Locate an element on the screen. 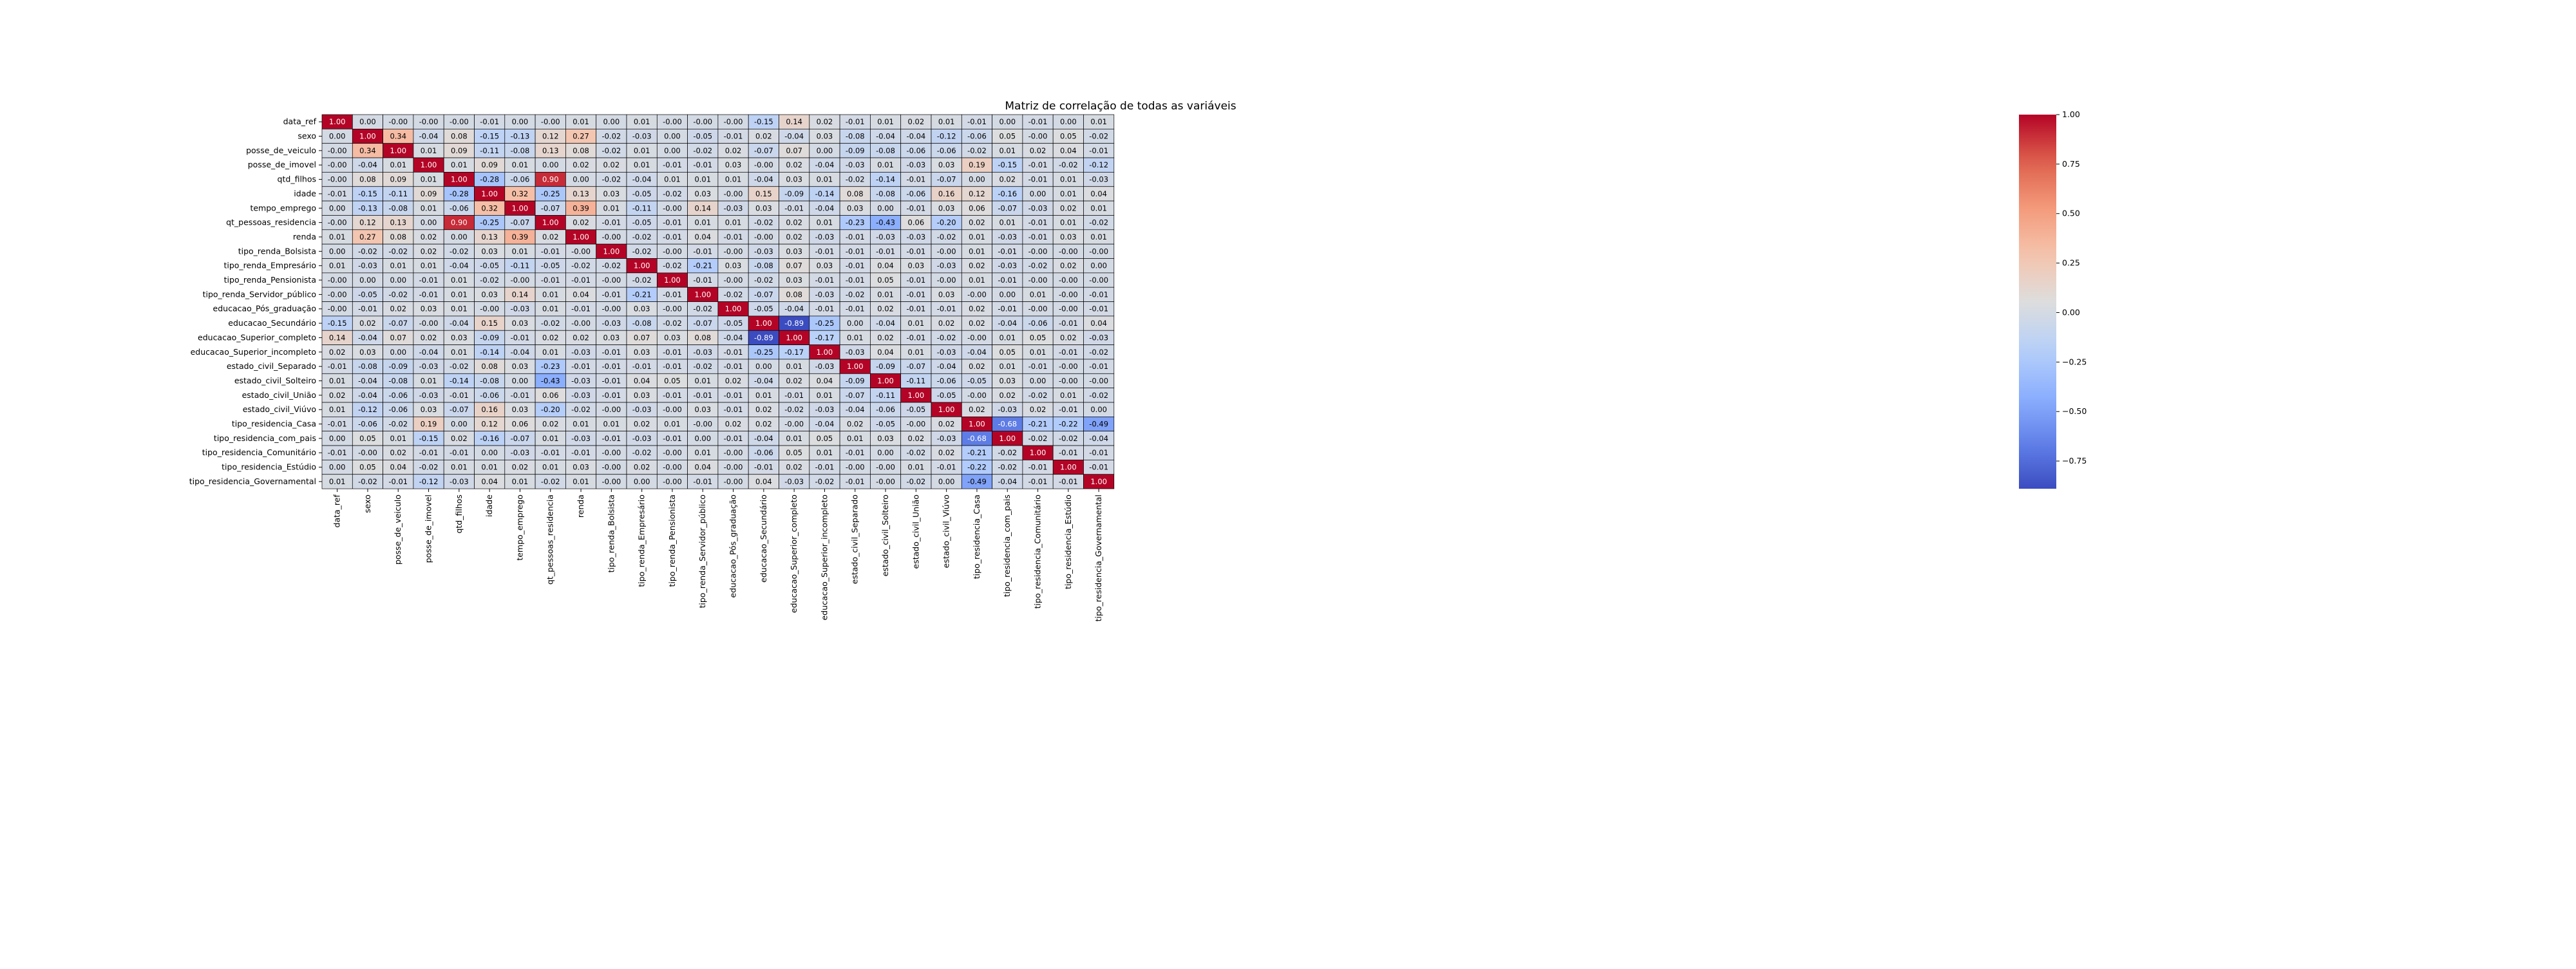  cell-value-label: -0.05 is located at coordinates (915, 409).